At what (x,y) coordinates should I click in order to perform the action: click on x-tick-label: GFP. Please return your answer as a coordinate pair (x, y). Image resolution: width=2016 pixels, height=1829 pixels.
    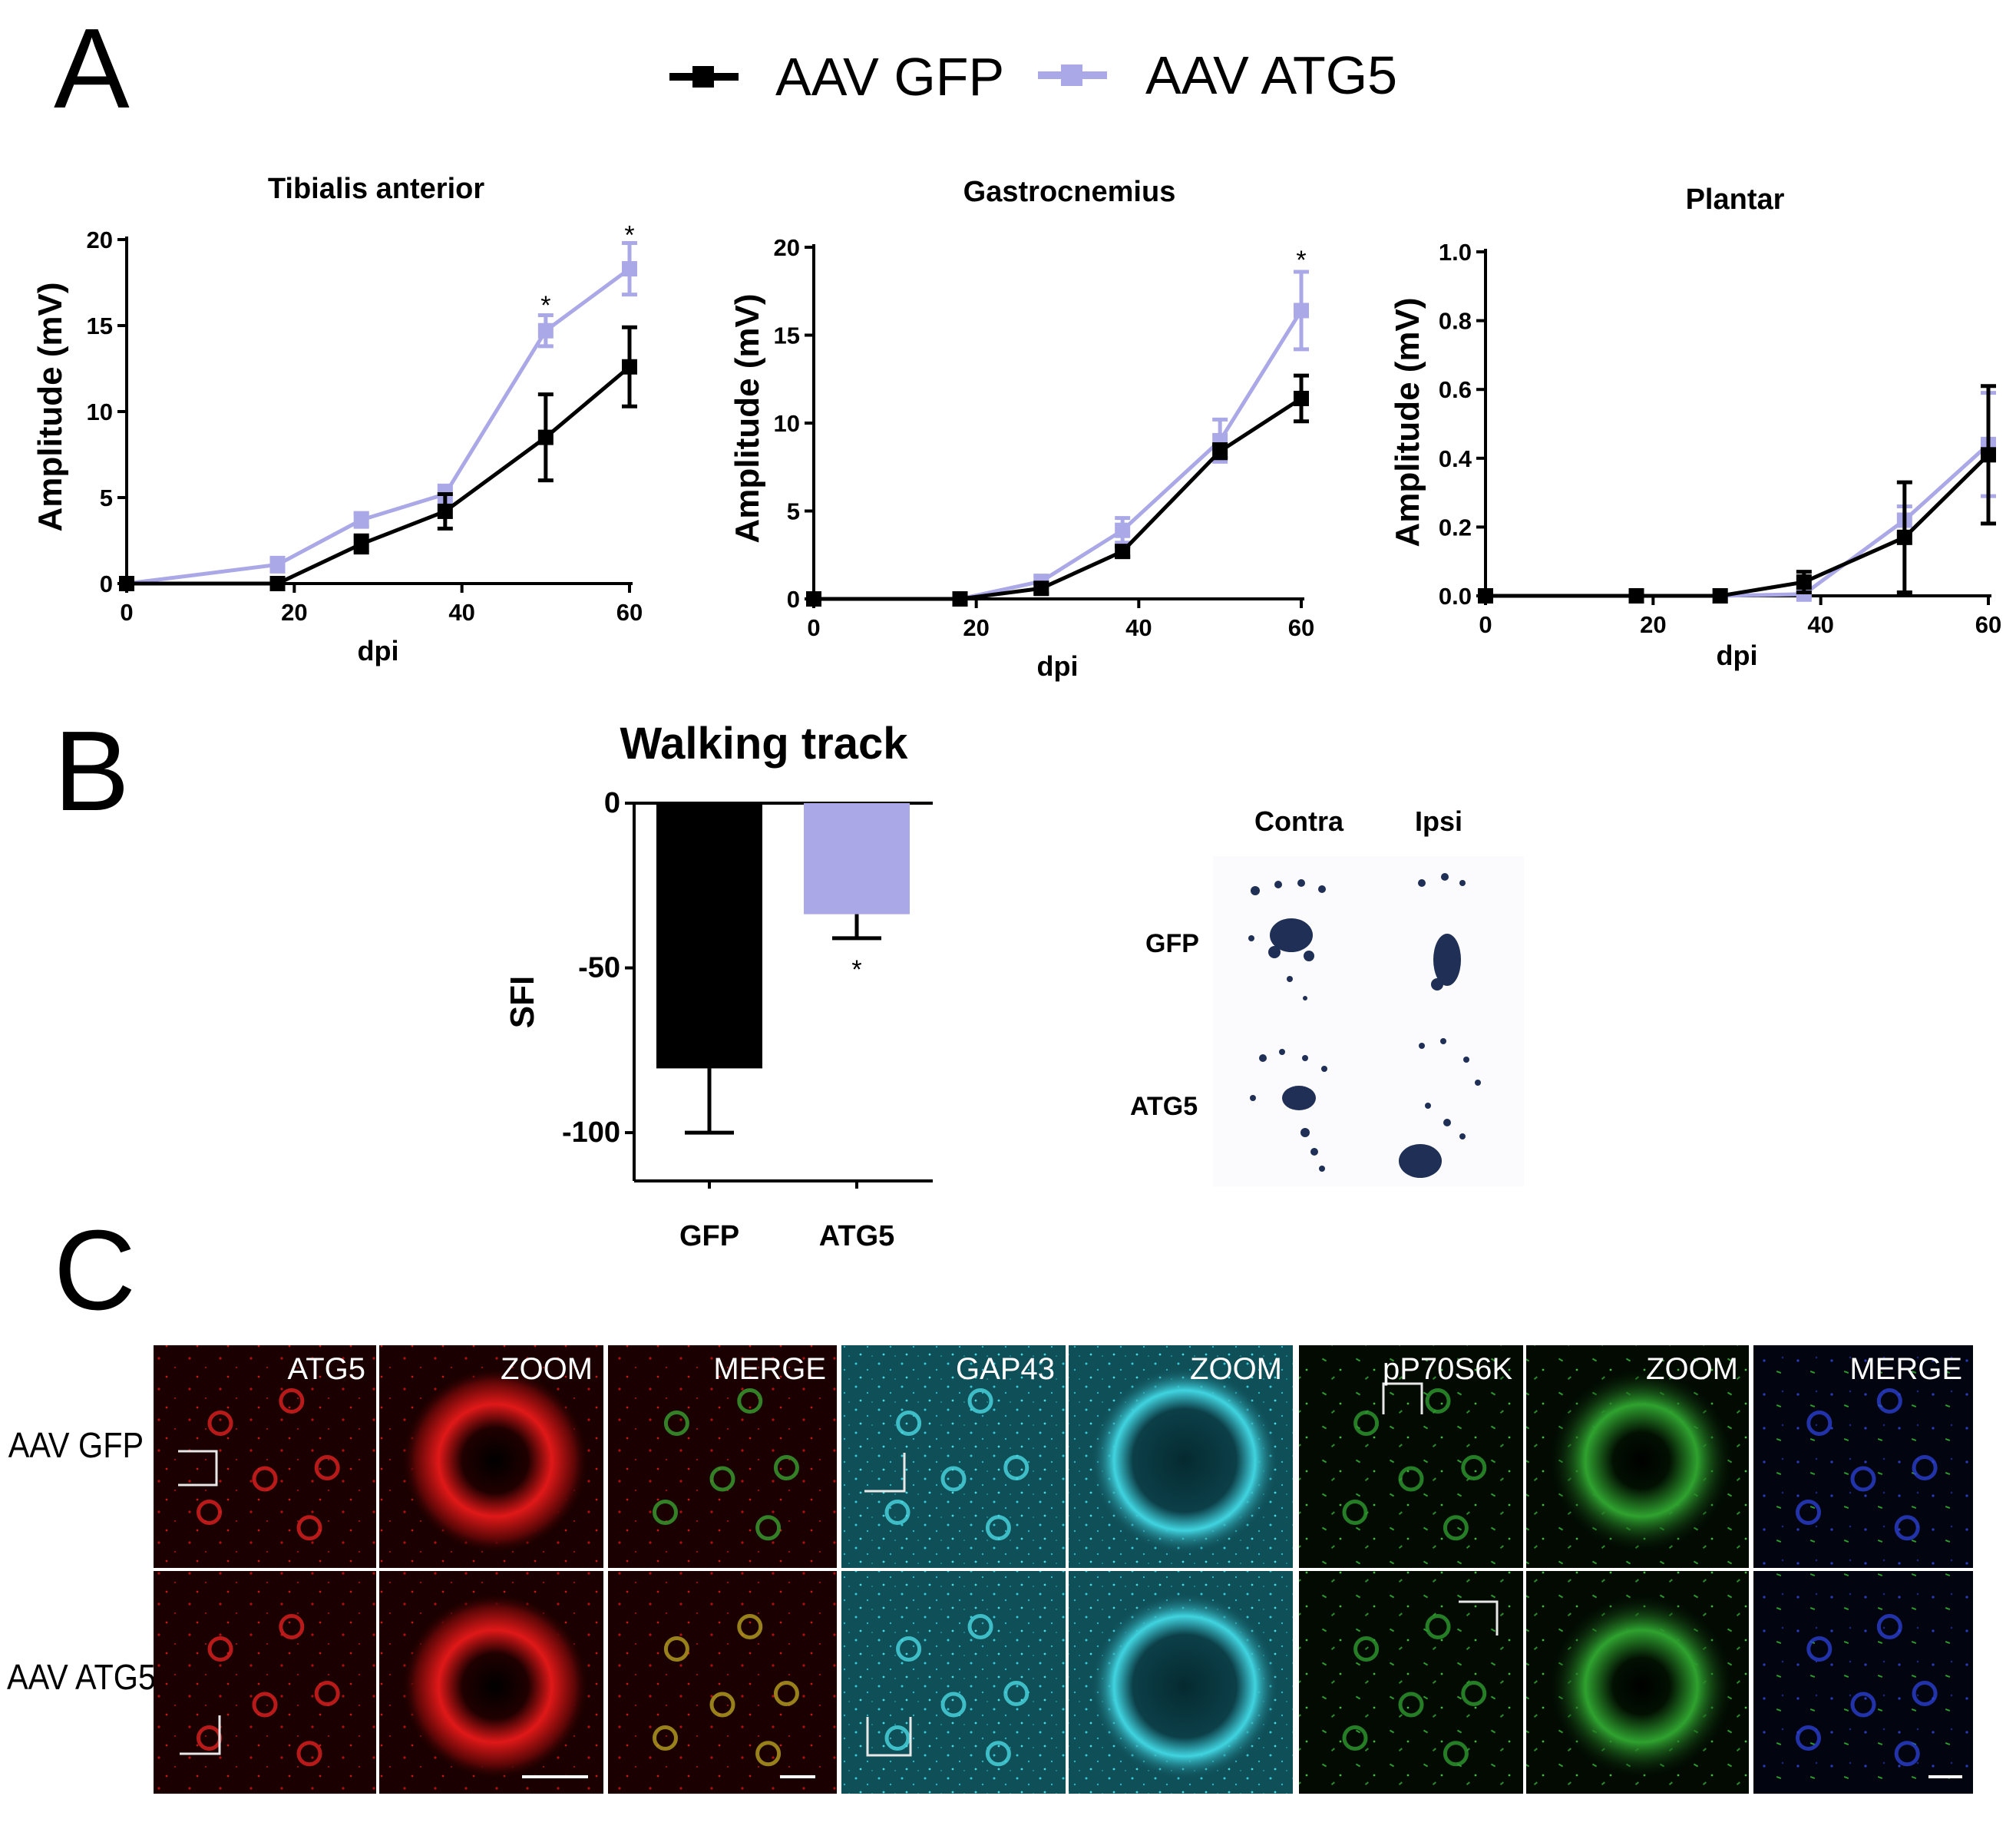
    Looking at the image, I should click on (709, 1236).